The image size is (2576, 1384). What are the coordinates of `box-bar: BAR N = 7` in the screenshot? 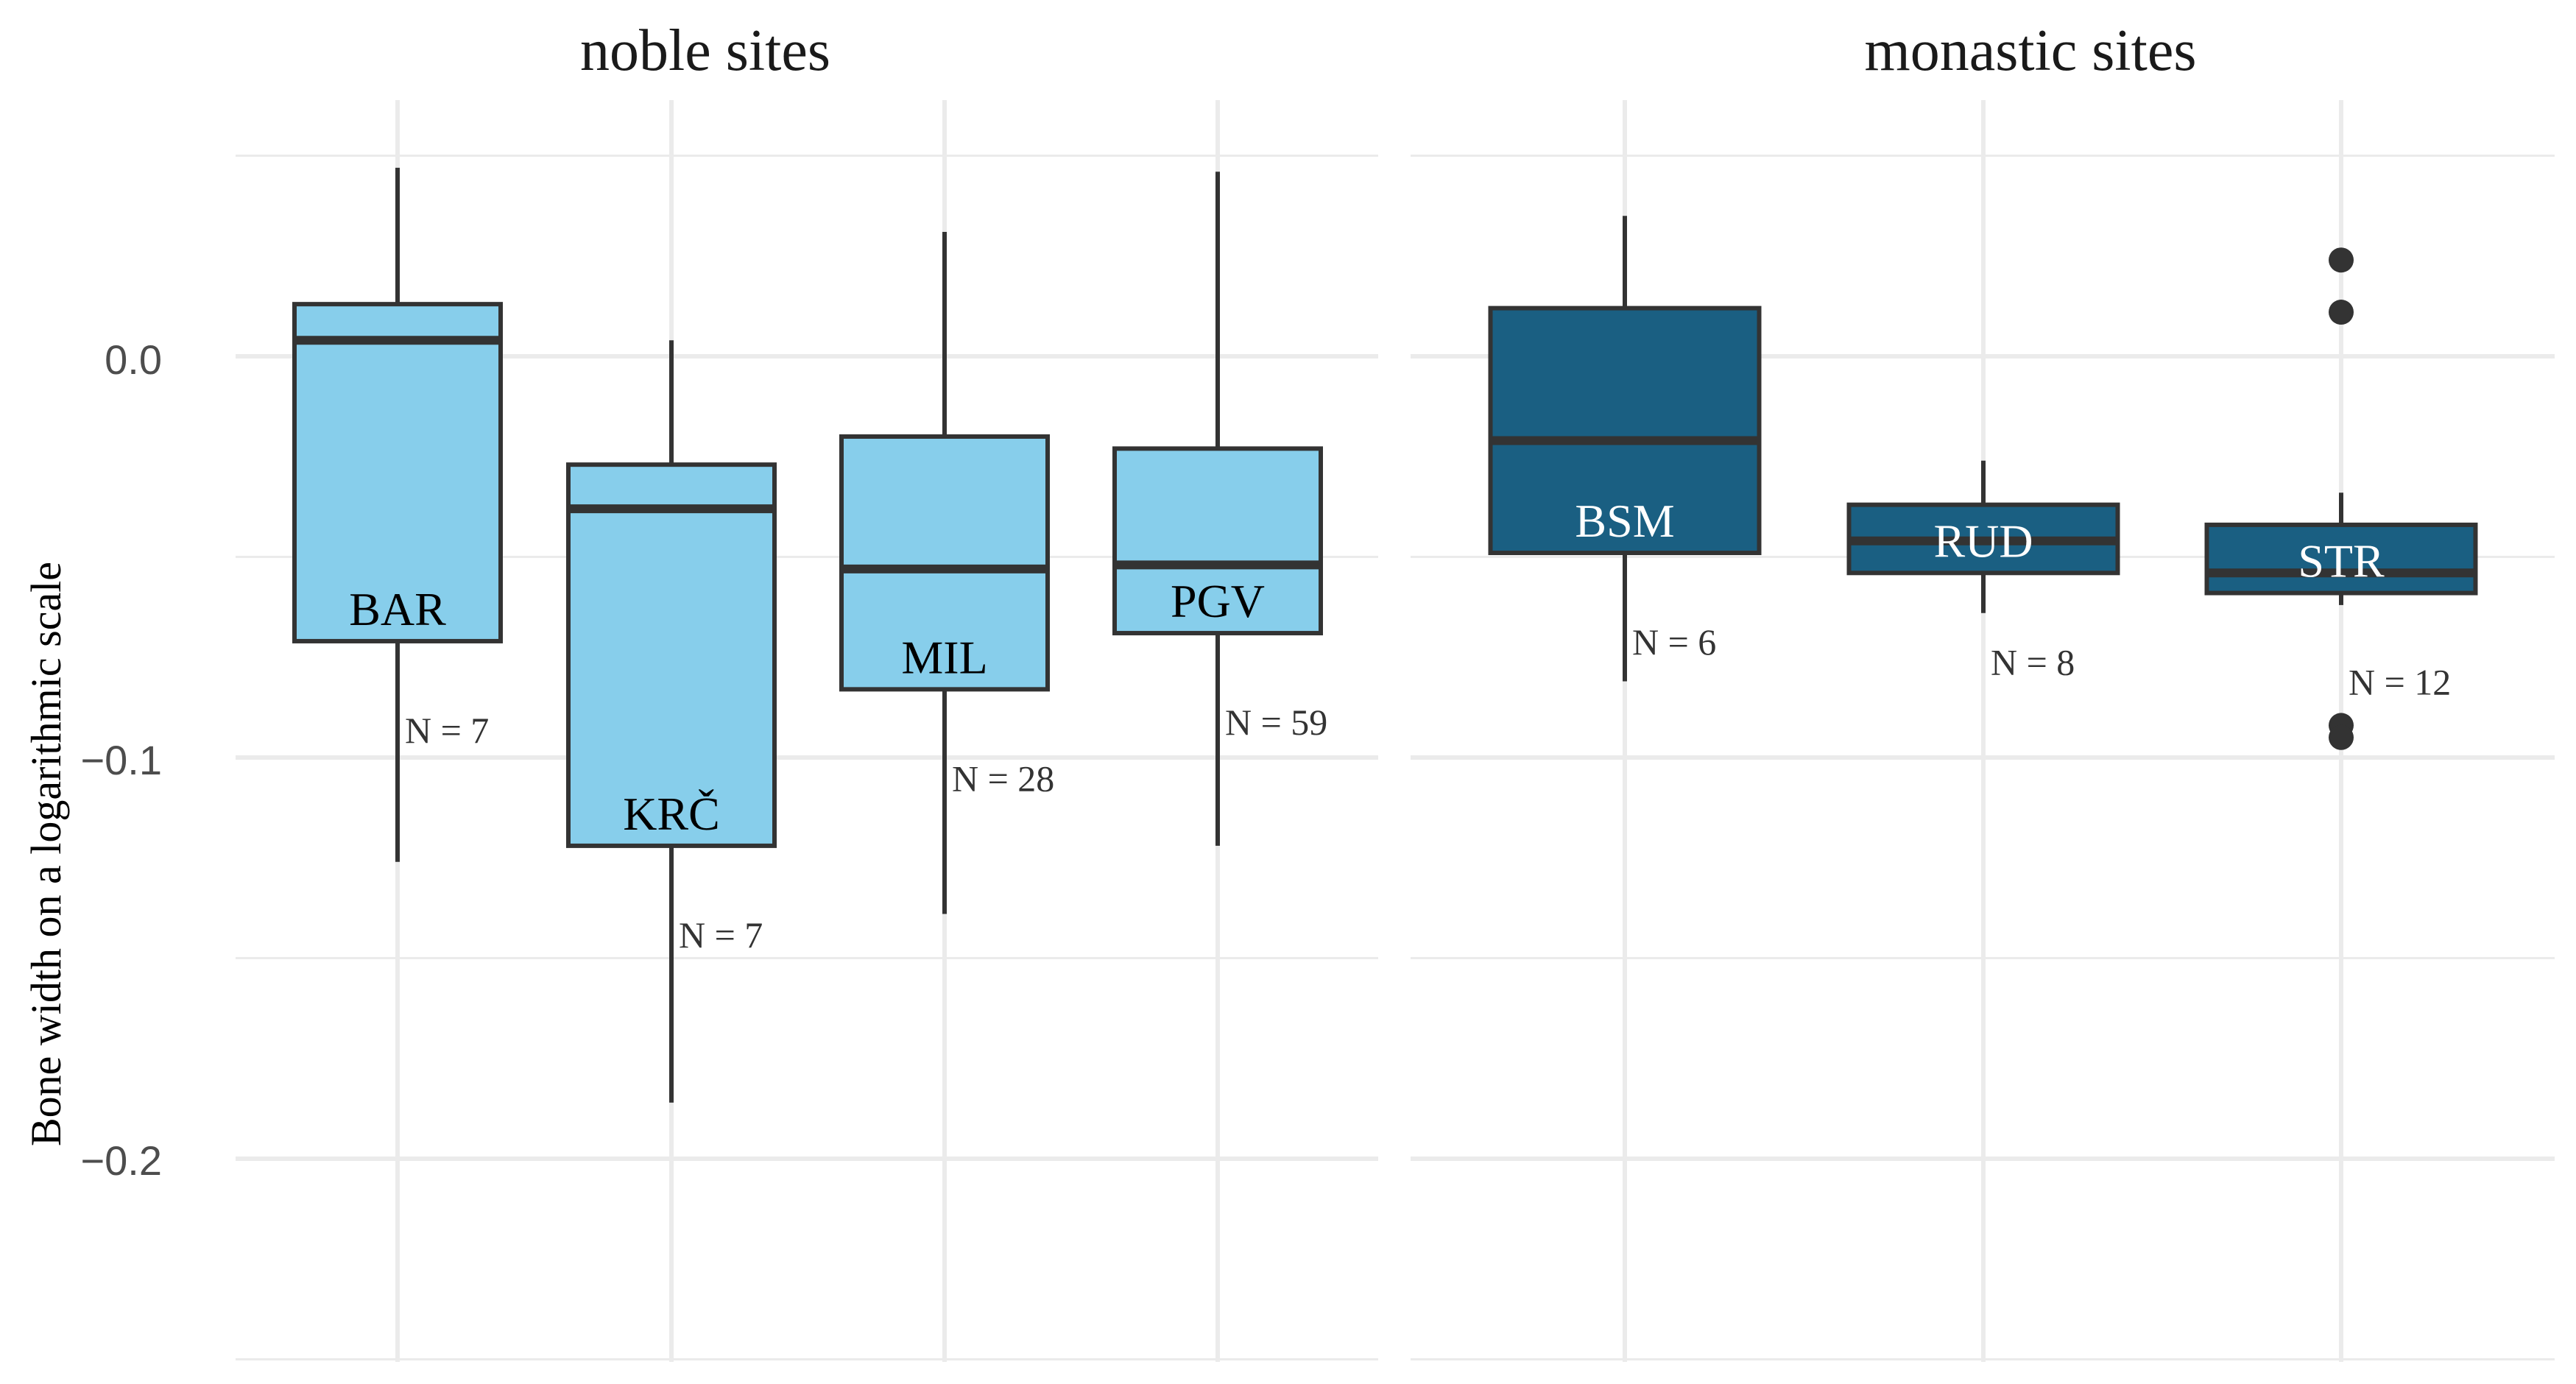 It's located at (397, 514).